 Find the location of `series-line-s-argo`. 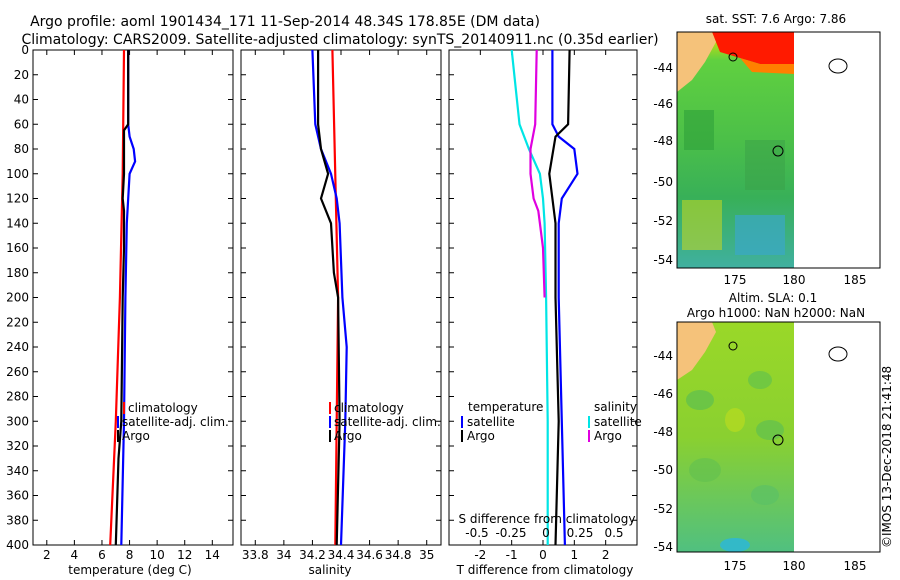

series-line-s-argo is located at coordinates (537, 174).